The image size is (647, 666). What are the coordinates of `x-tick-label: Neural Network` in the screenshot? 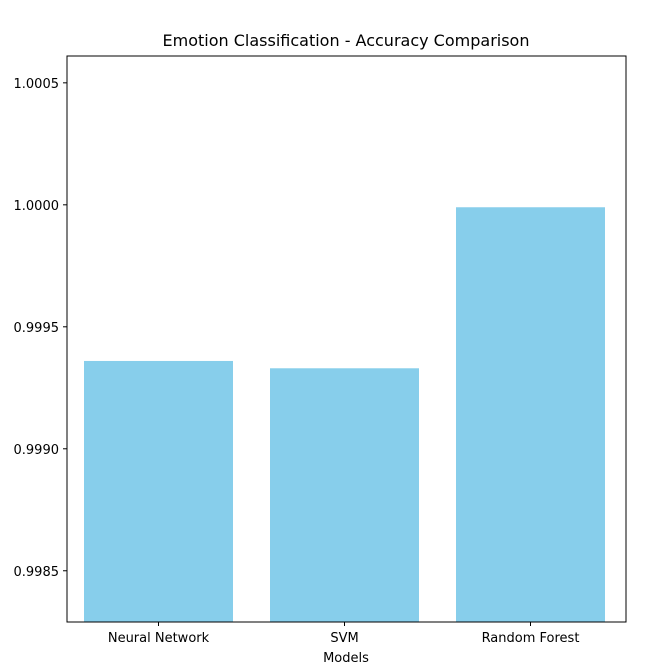 It's located at (159, 638).